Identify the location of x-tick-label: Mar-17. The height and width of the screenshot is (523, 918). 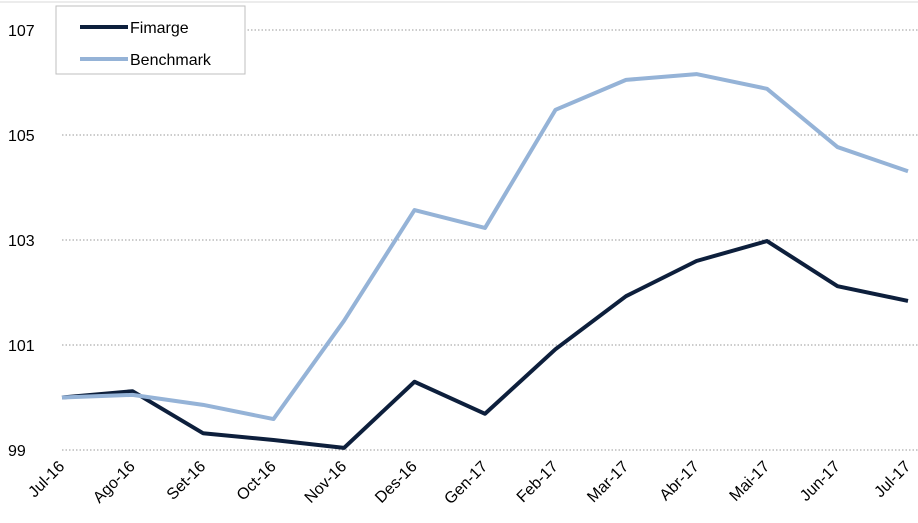
(608, 482).